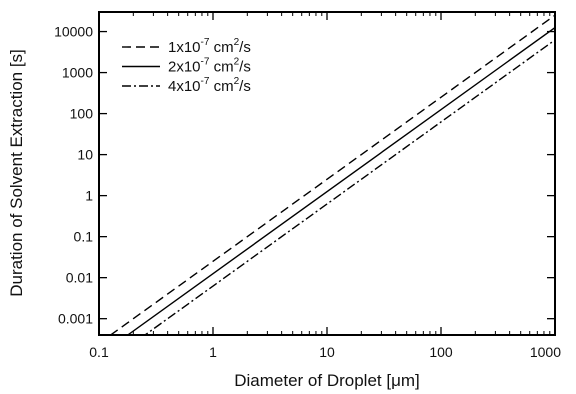 This screenshot has height=394, width=576. I want to click on y-tick-label: 0.1, so click(84, 237).